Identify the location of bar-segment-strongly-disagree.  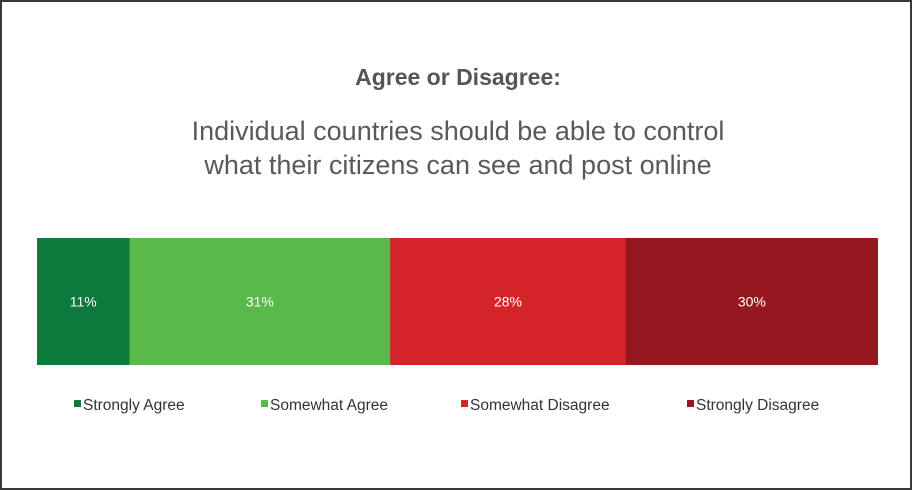
(751, 301).